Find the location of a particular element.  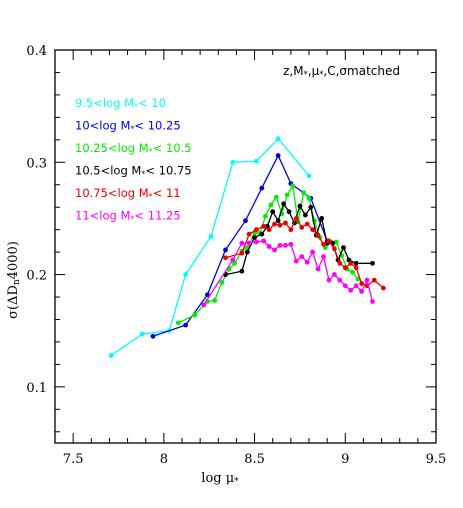

y-tick-label: 0.2 is located at coordinates (36, 276).